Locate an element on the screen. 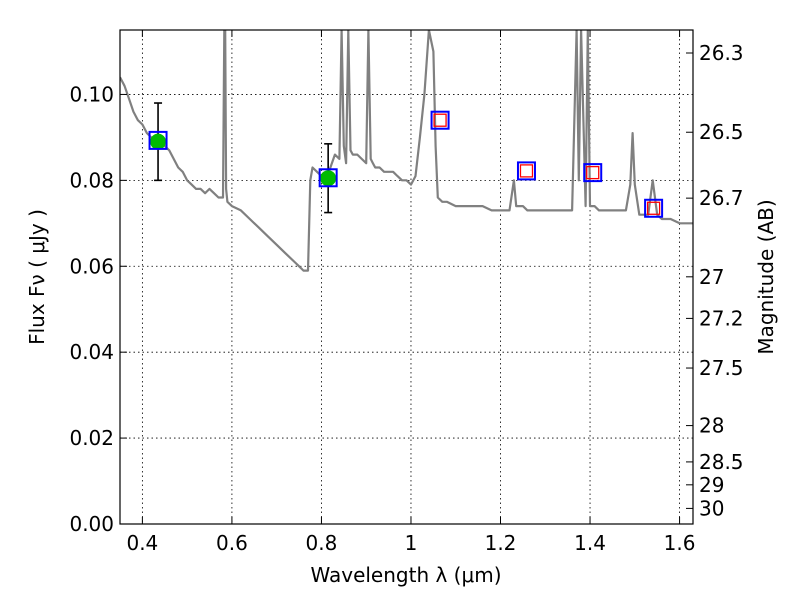 The height and width of the screenshot is (600, 800). y2-tick-label: 28.5 is located at coordinates (721, 462).